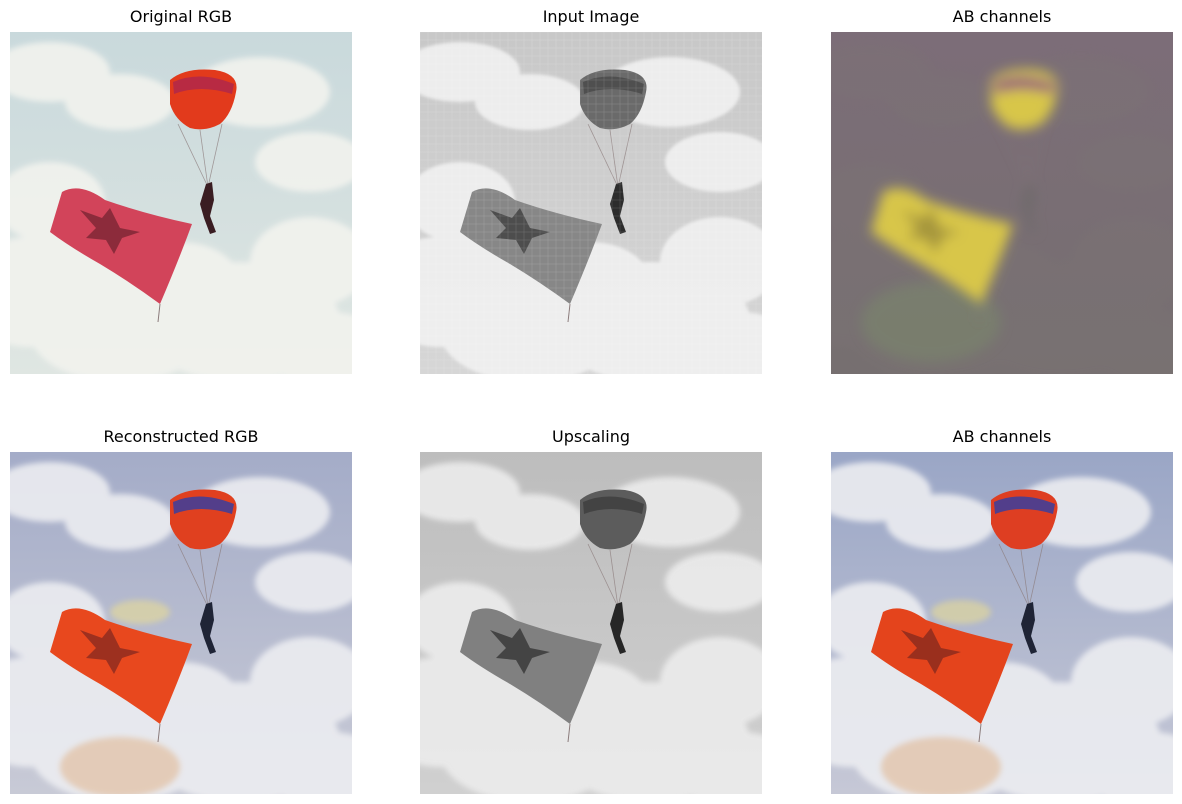 This screenshot has height=804, width=1182. I want to click on panel-title: Reconstructed RGB, so click(181, 436).